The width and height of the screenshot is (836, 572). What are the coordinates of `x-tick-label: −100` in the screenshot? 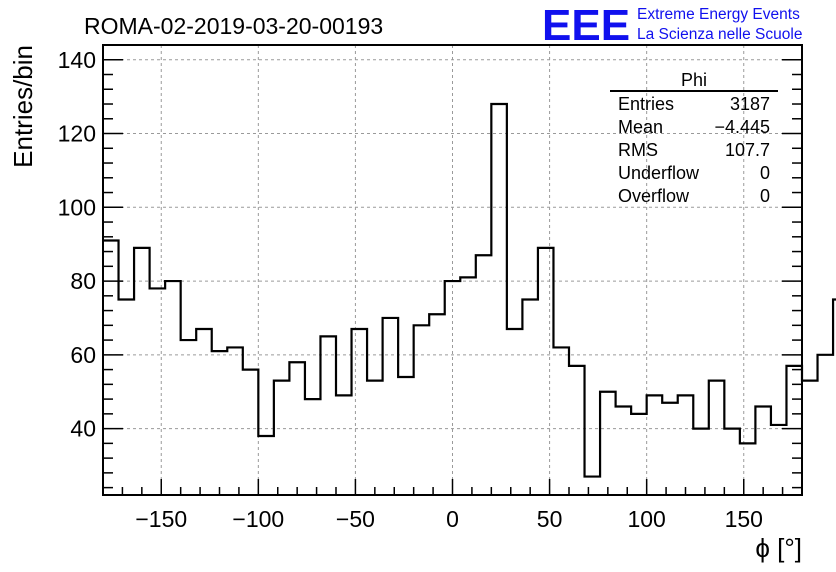 It's located at (258, 519).